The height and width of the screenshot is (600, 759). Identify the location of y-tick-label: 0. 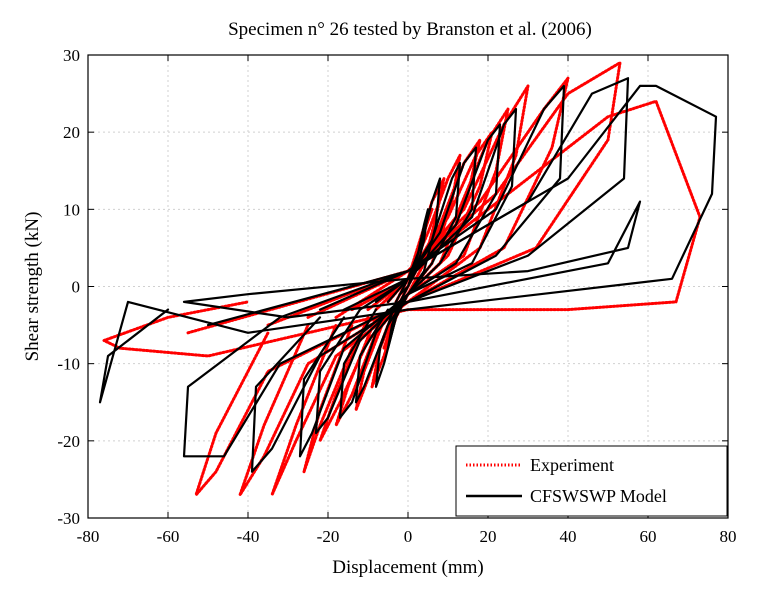
(76, 287).